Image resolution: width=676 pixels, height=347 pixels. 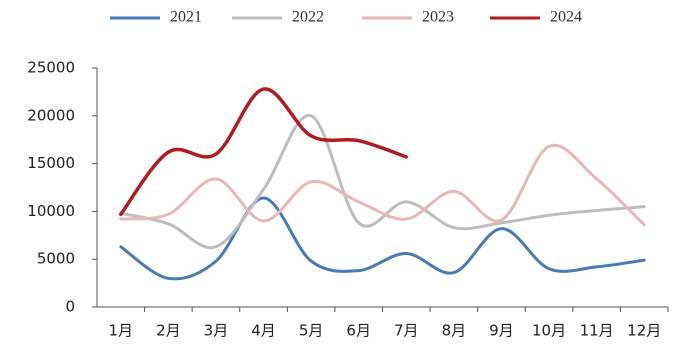 I want to click on x-tick-label: 1月, so click(x=121, y=331).